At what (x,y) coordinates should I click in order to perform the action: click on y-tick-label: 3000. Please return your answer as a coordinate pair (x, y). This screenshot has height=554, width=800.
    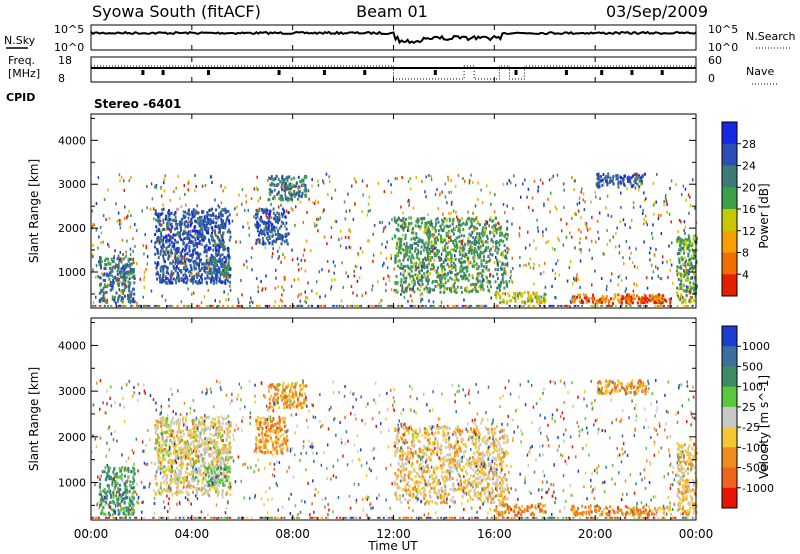
    Looking at the image, I should click on (72, 184).